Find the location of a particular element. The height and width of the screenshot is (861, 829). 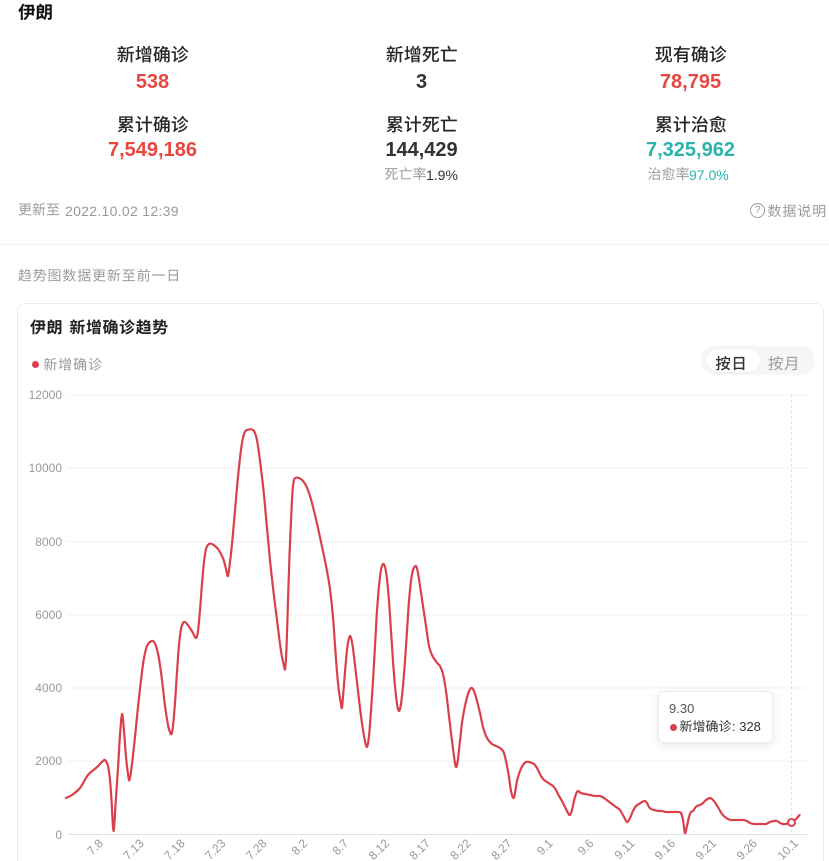

svg-text: 7.8 is located at coordinates (95, 847).